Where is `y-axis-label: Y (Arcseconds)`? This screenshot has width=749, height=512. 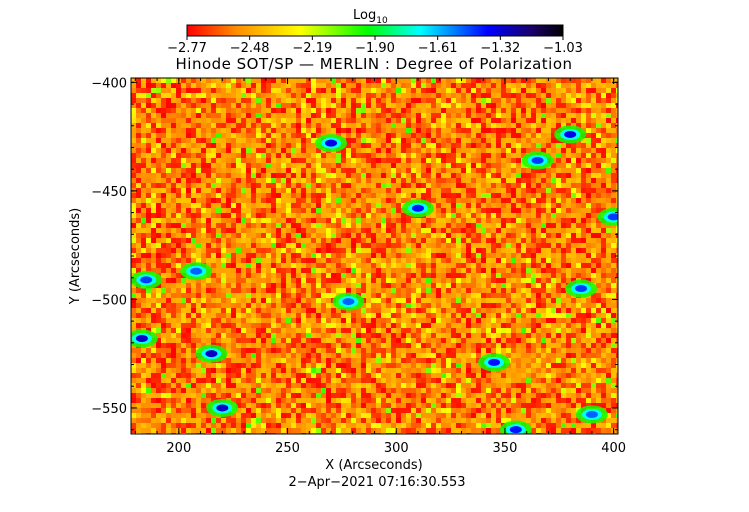 y-axis-label: Y (Arcseconds) is located at coordinates (75, 256).